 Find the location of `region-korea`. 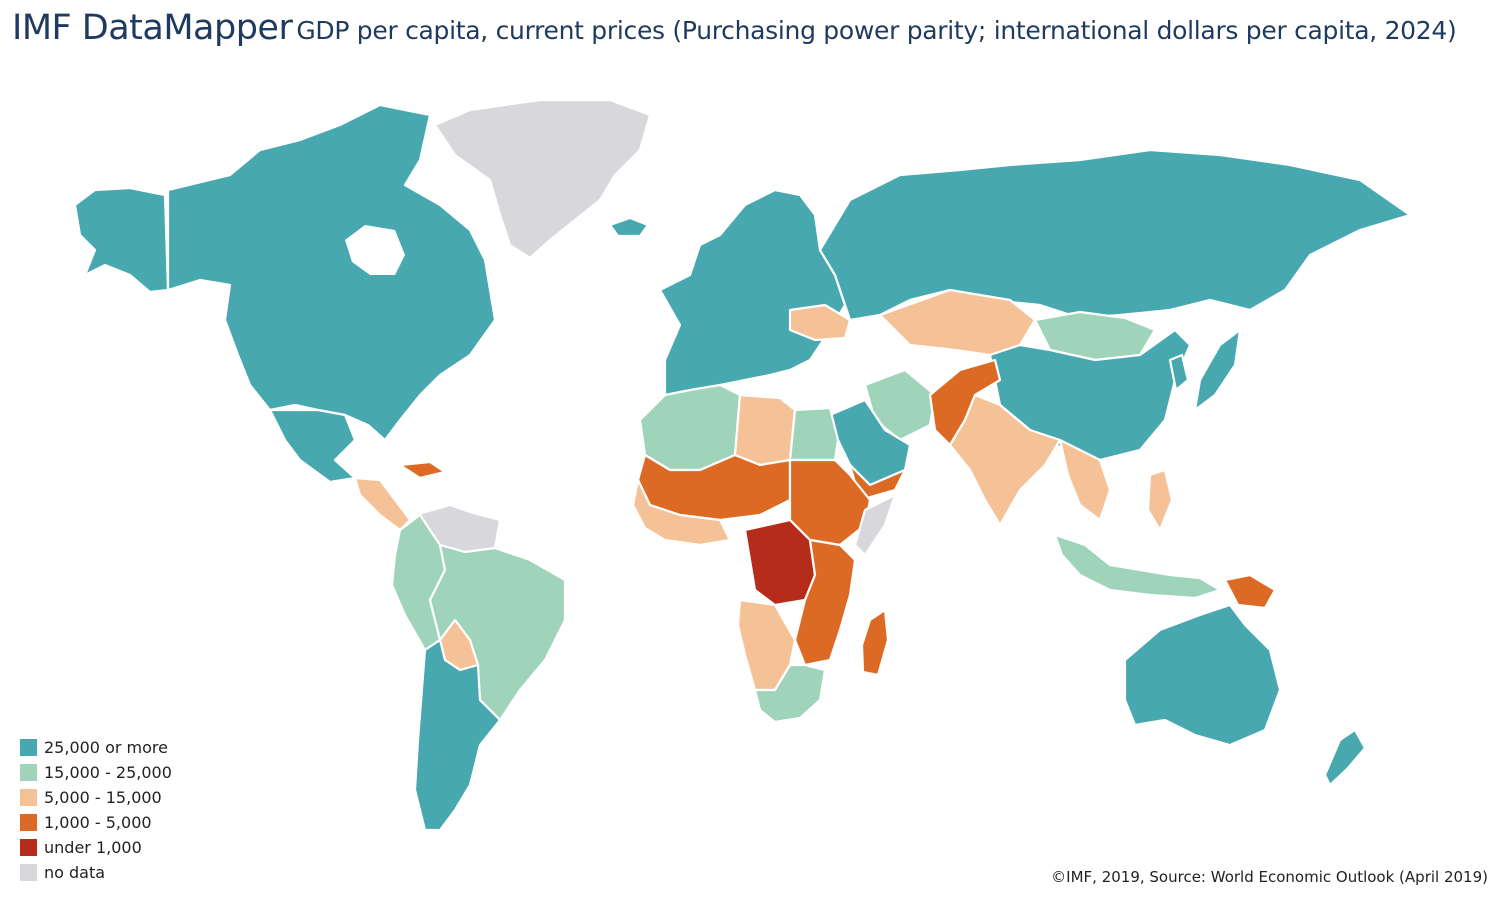

region-korea is located at coordinates (1179, 372).